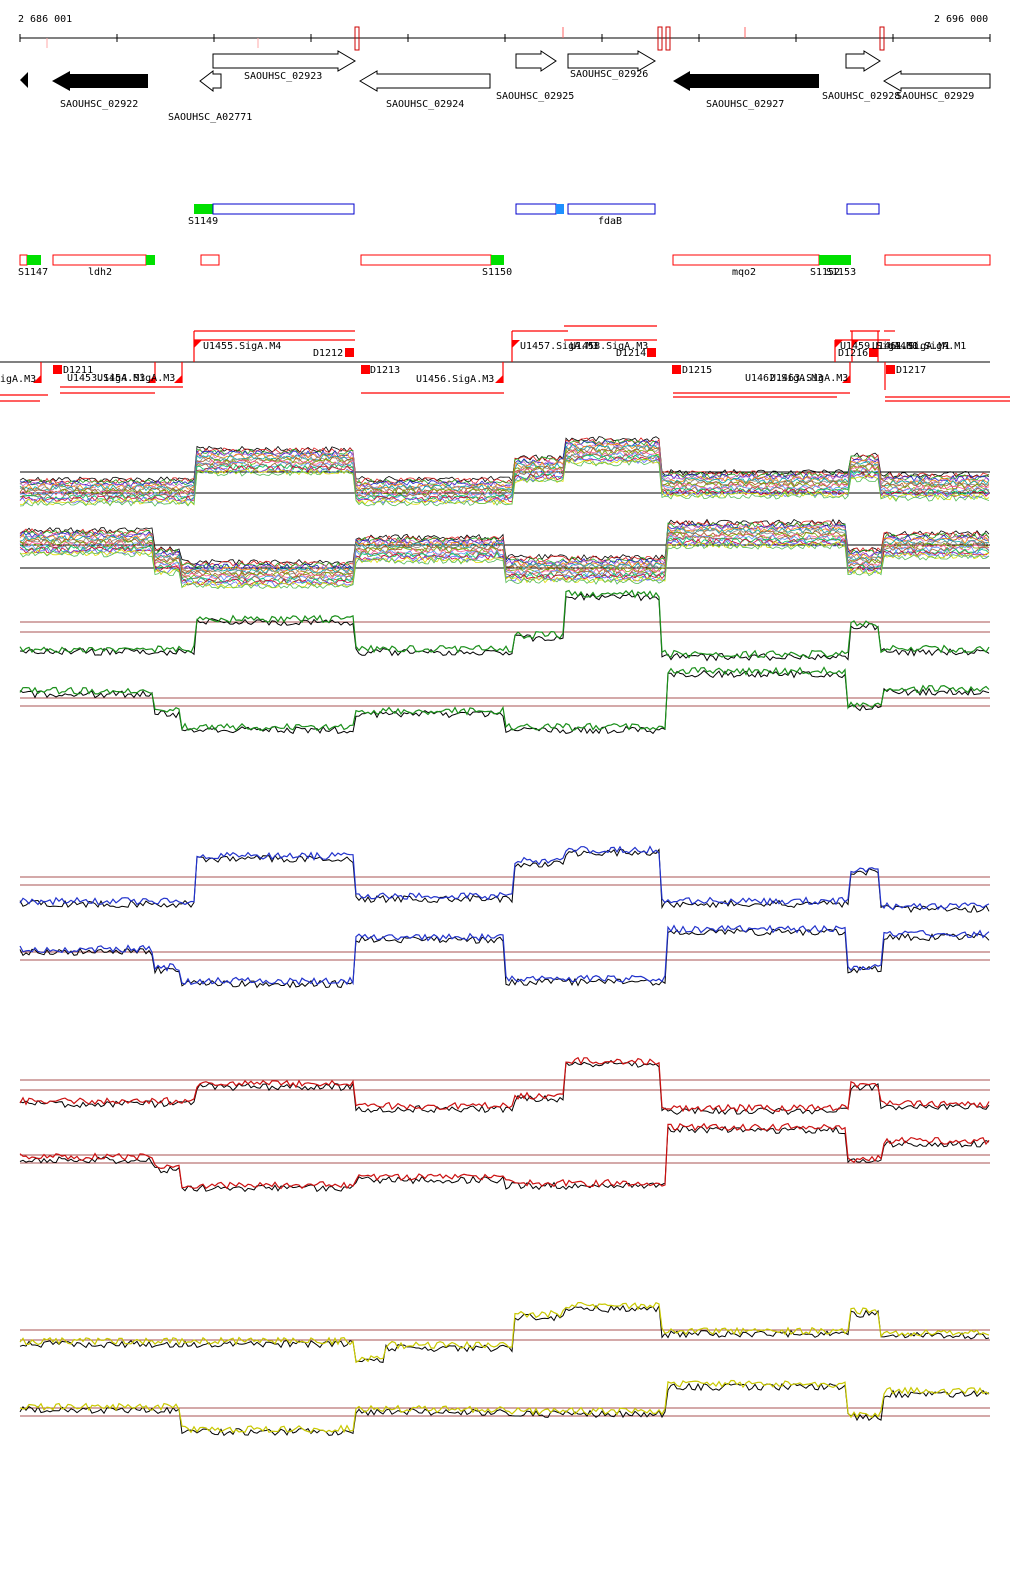  What do you see at coordinates (927, 346) in the screenshot?
I see `promoter-label: U1460.SigA.M1` at bounding box center [927, 346].